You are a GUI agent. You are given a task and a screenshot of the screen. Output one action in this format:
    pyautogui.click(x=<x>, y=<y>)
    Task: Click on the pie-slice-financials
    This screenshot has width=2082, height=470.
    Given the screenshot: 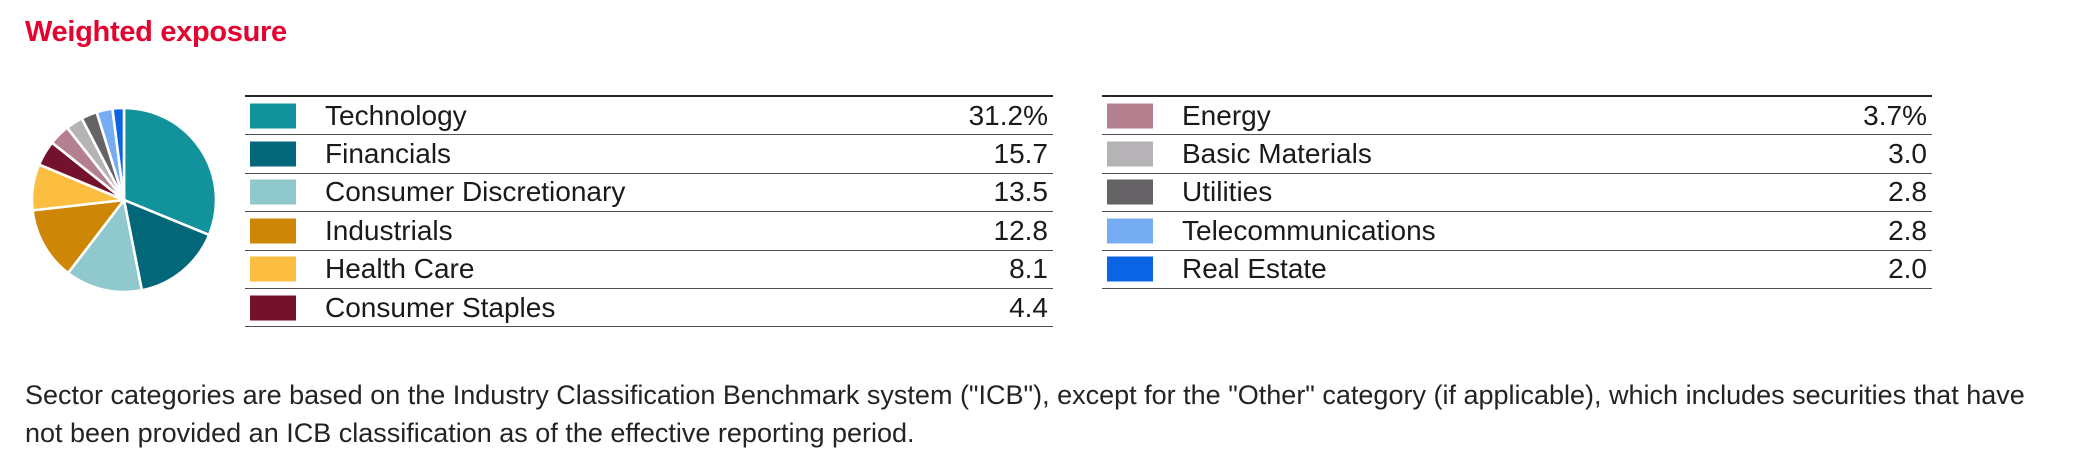 What is the action you would take?
    pyautogui.click(x=166, y=245)
    